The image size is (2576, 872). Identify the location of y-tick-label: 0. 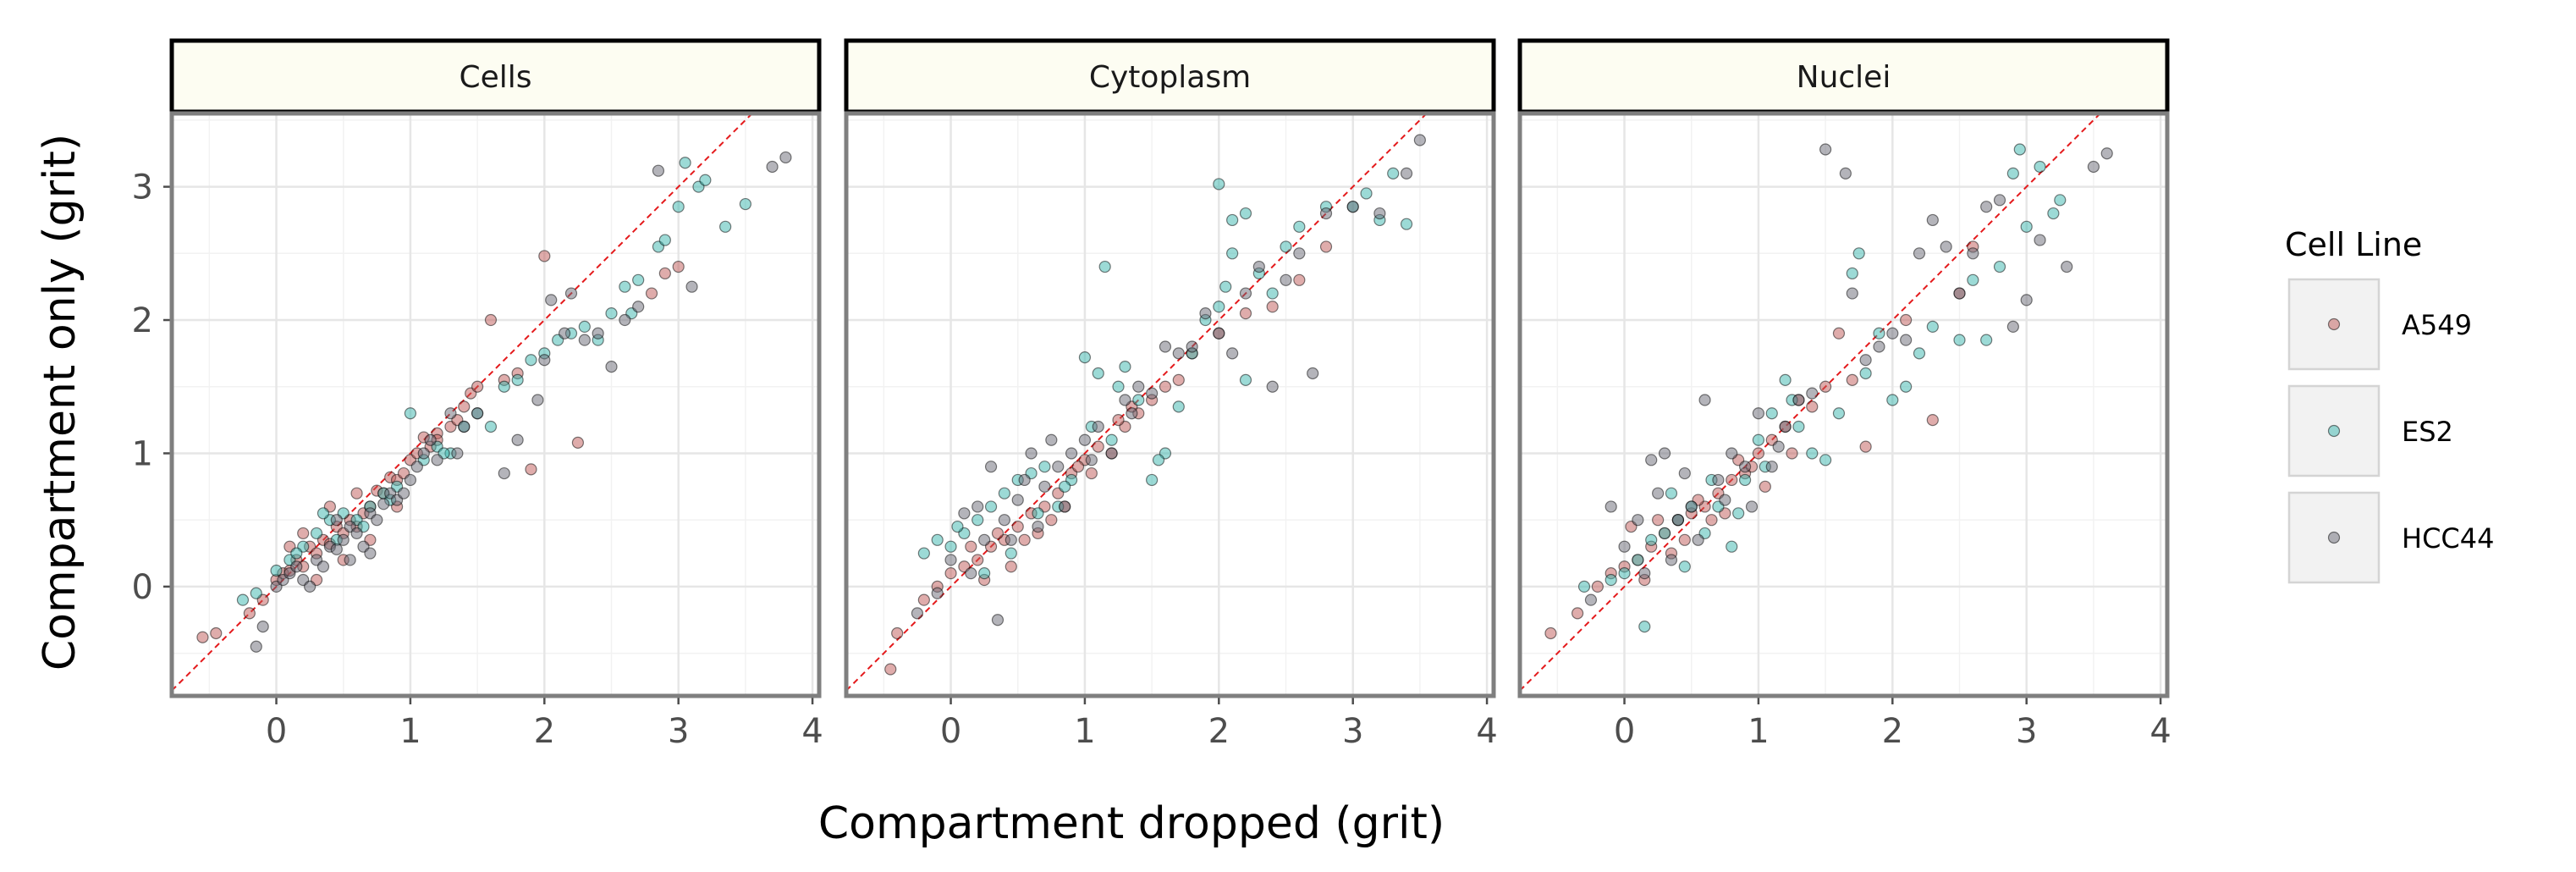
(142, 588).